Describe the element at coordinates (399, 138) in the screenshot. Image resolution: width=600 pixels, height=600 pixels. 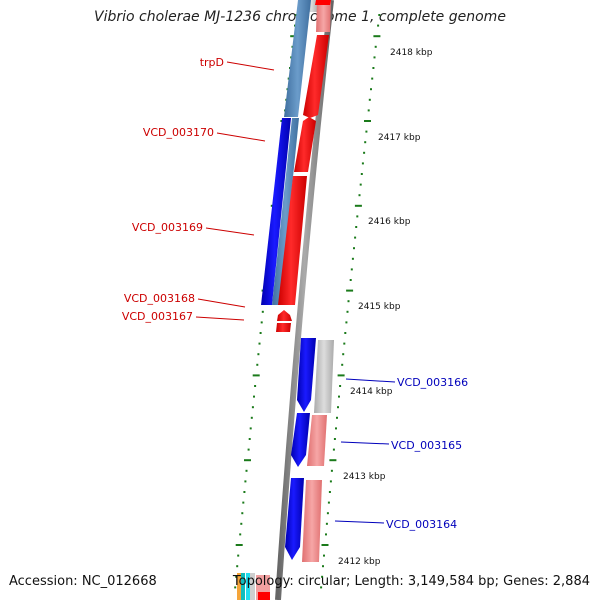
I see `scale-label-2417: 2417 kbp` at that location.